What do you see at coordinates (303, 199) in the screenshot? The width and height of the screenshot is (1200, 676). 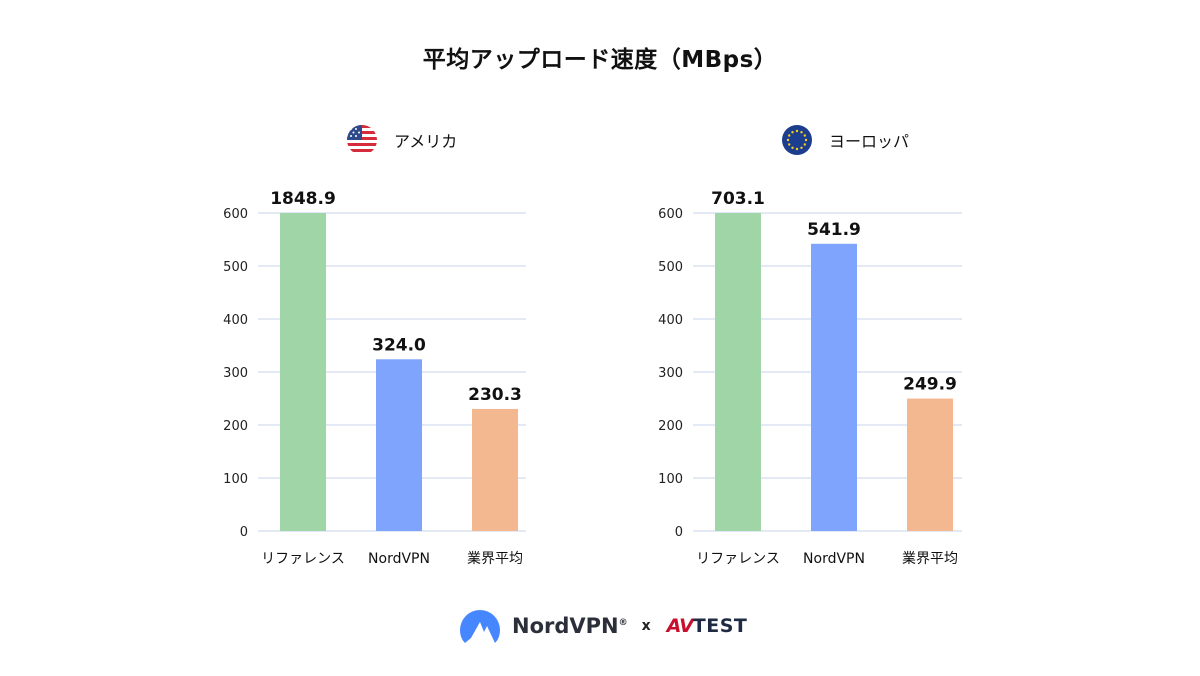 I see `bar-value-label: 1848.9` at bounding box center [303, 199].